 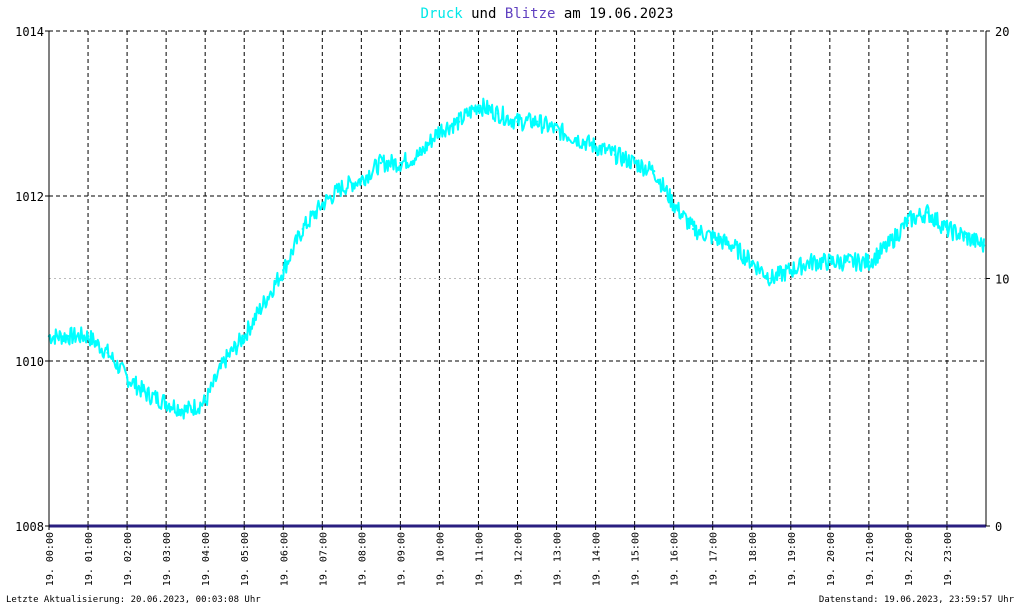 I want to click on x-tick-label: 19. 05:00, so click(x=245, y=559).